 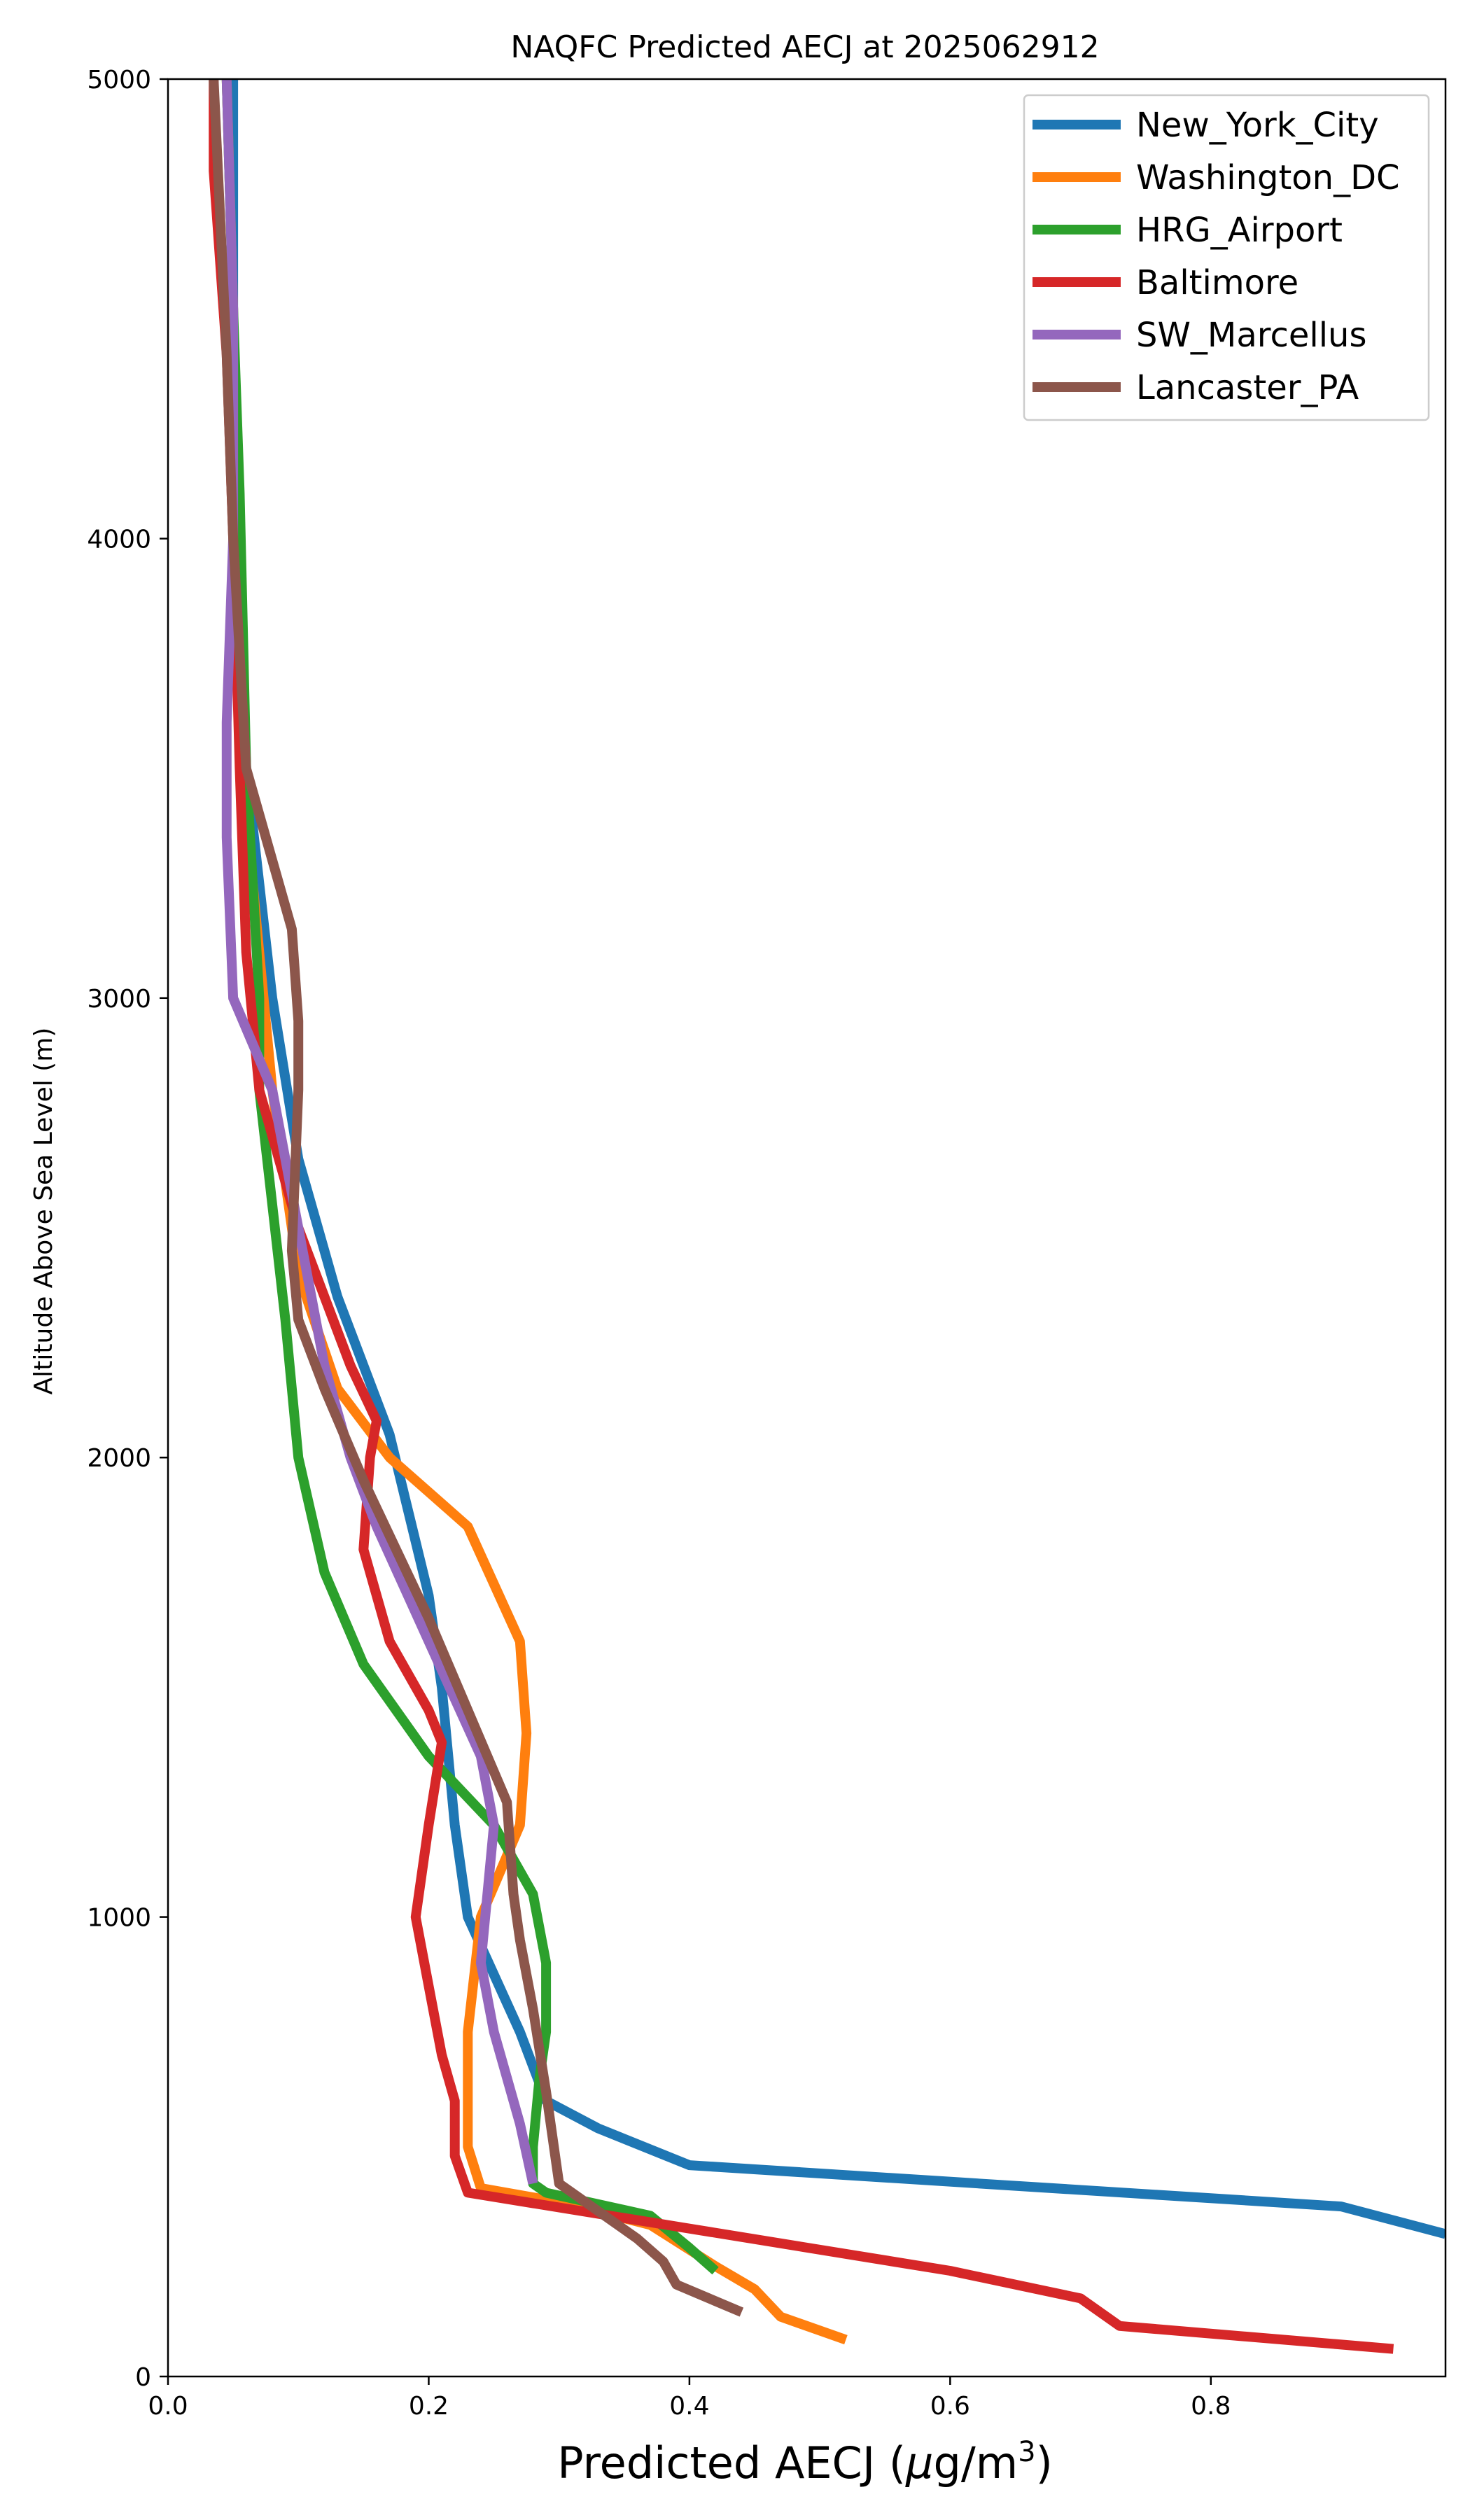 I want to click on x-axis-label-mu: μ, so click(x=919, y=2462).